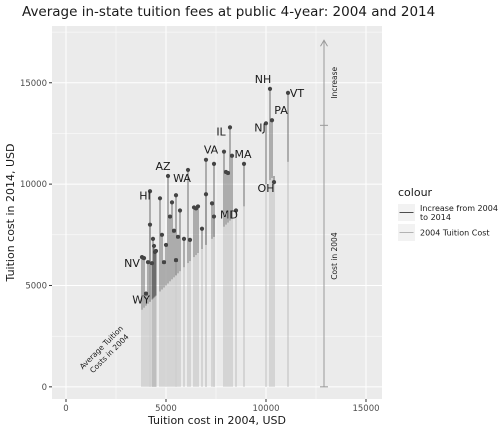  What do you see at coordinates (215, 191) in the screenshot?
I see `points` at bounding box center [215, 191].